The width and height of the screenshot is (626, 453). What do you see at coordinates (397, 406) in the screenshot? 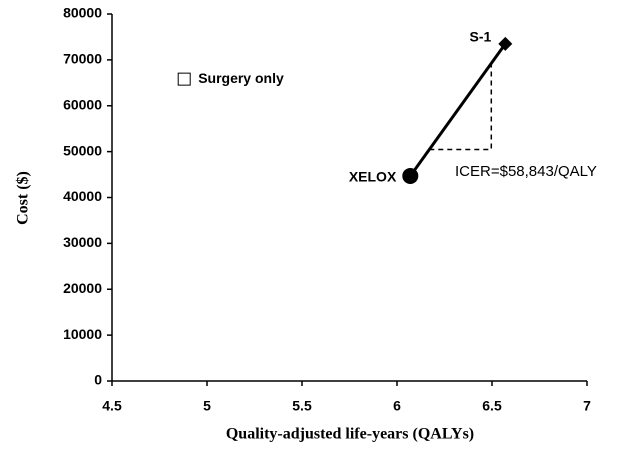
I see `x-tick-label: 6` at bounding box center [397, 406].